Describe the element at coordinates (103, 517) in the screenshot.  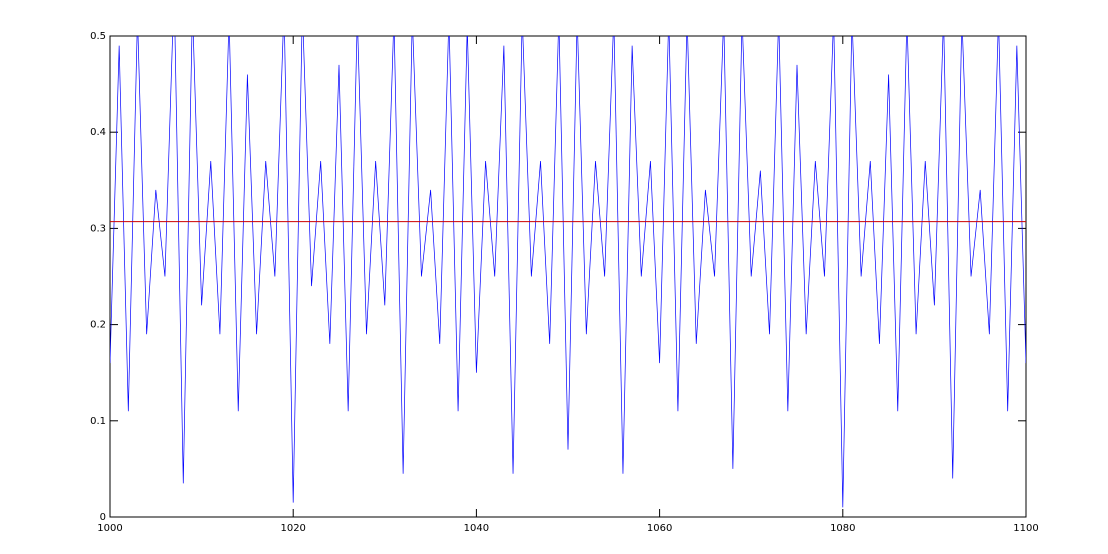
I see `y-tick-label: 0` at that location.